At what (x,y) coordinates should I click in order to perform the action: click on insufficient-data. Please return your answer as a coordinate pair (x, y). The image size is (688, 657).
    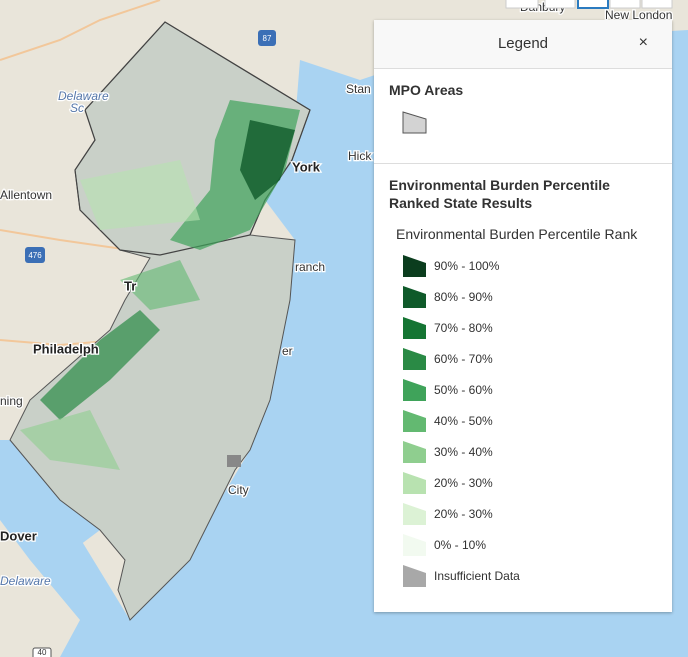
    Looking at the image, I should click on (234, 461).